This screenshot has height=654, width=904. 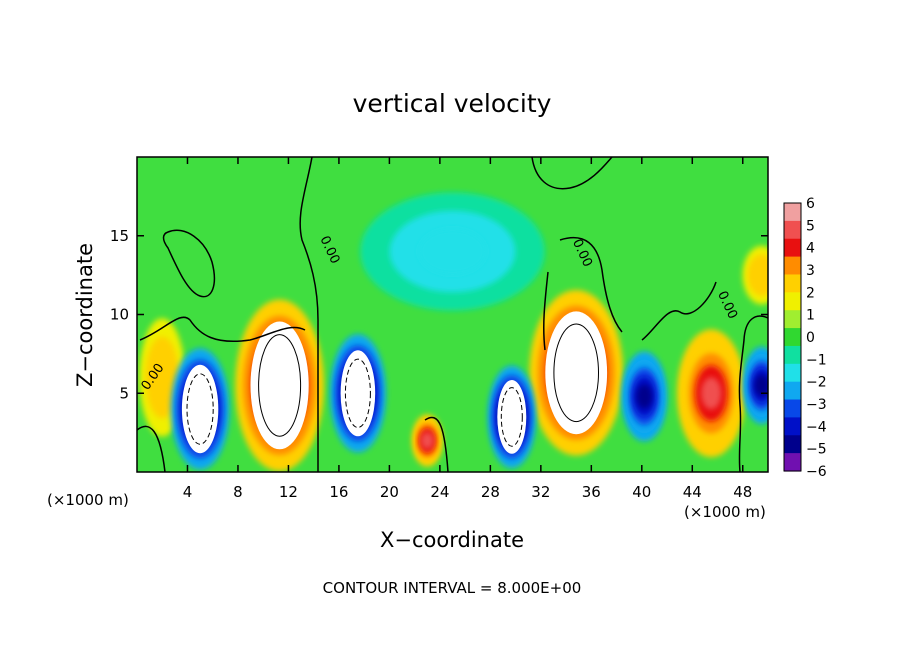 What do you see at coordinates (119, 315) in the screenshot?
I see `y-tick-label: 10` at bounding box center [119, 315].